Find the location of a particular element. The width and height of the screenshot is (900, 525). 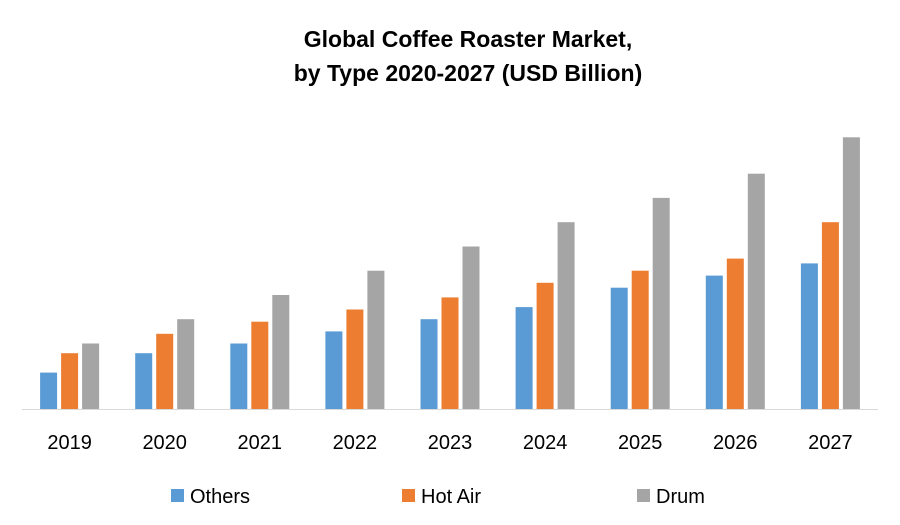

legend-swatch-hot-air is located at coordinates (408, 495).